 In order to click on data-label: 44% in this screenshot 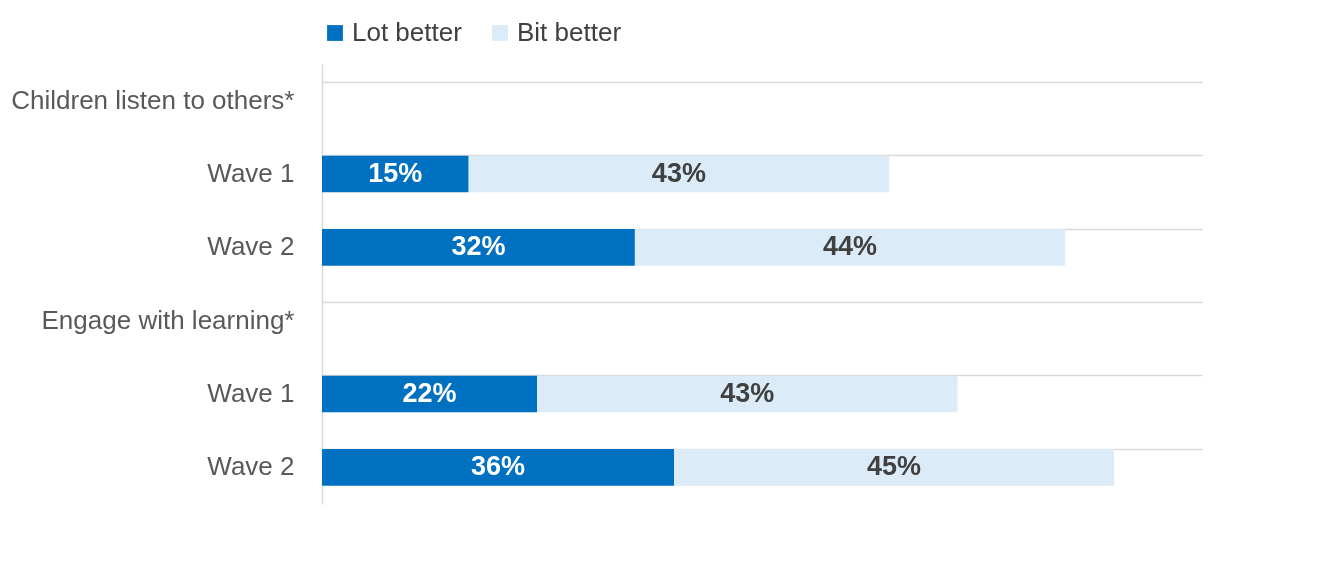, I will do `click(850, 246)`.